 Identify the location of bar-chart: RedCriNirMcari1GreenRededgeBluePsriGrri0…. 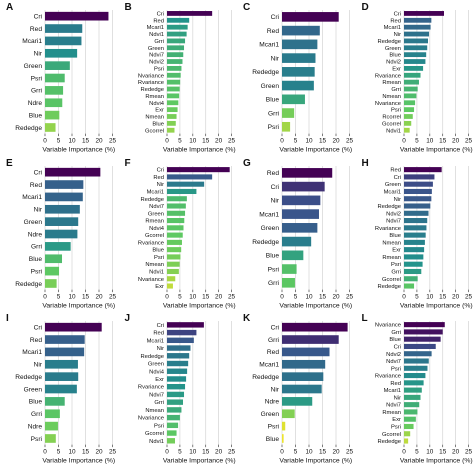
(296, 234).